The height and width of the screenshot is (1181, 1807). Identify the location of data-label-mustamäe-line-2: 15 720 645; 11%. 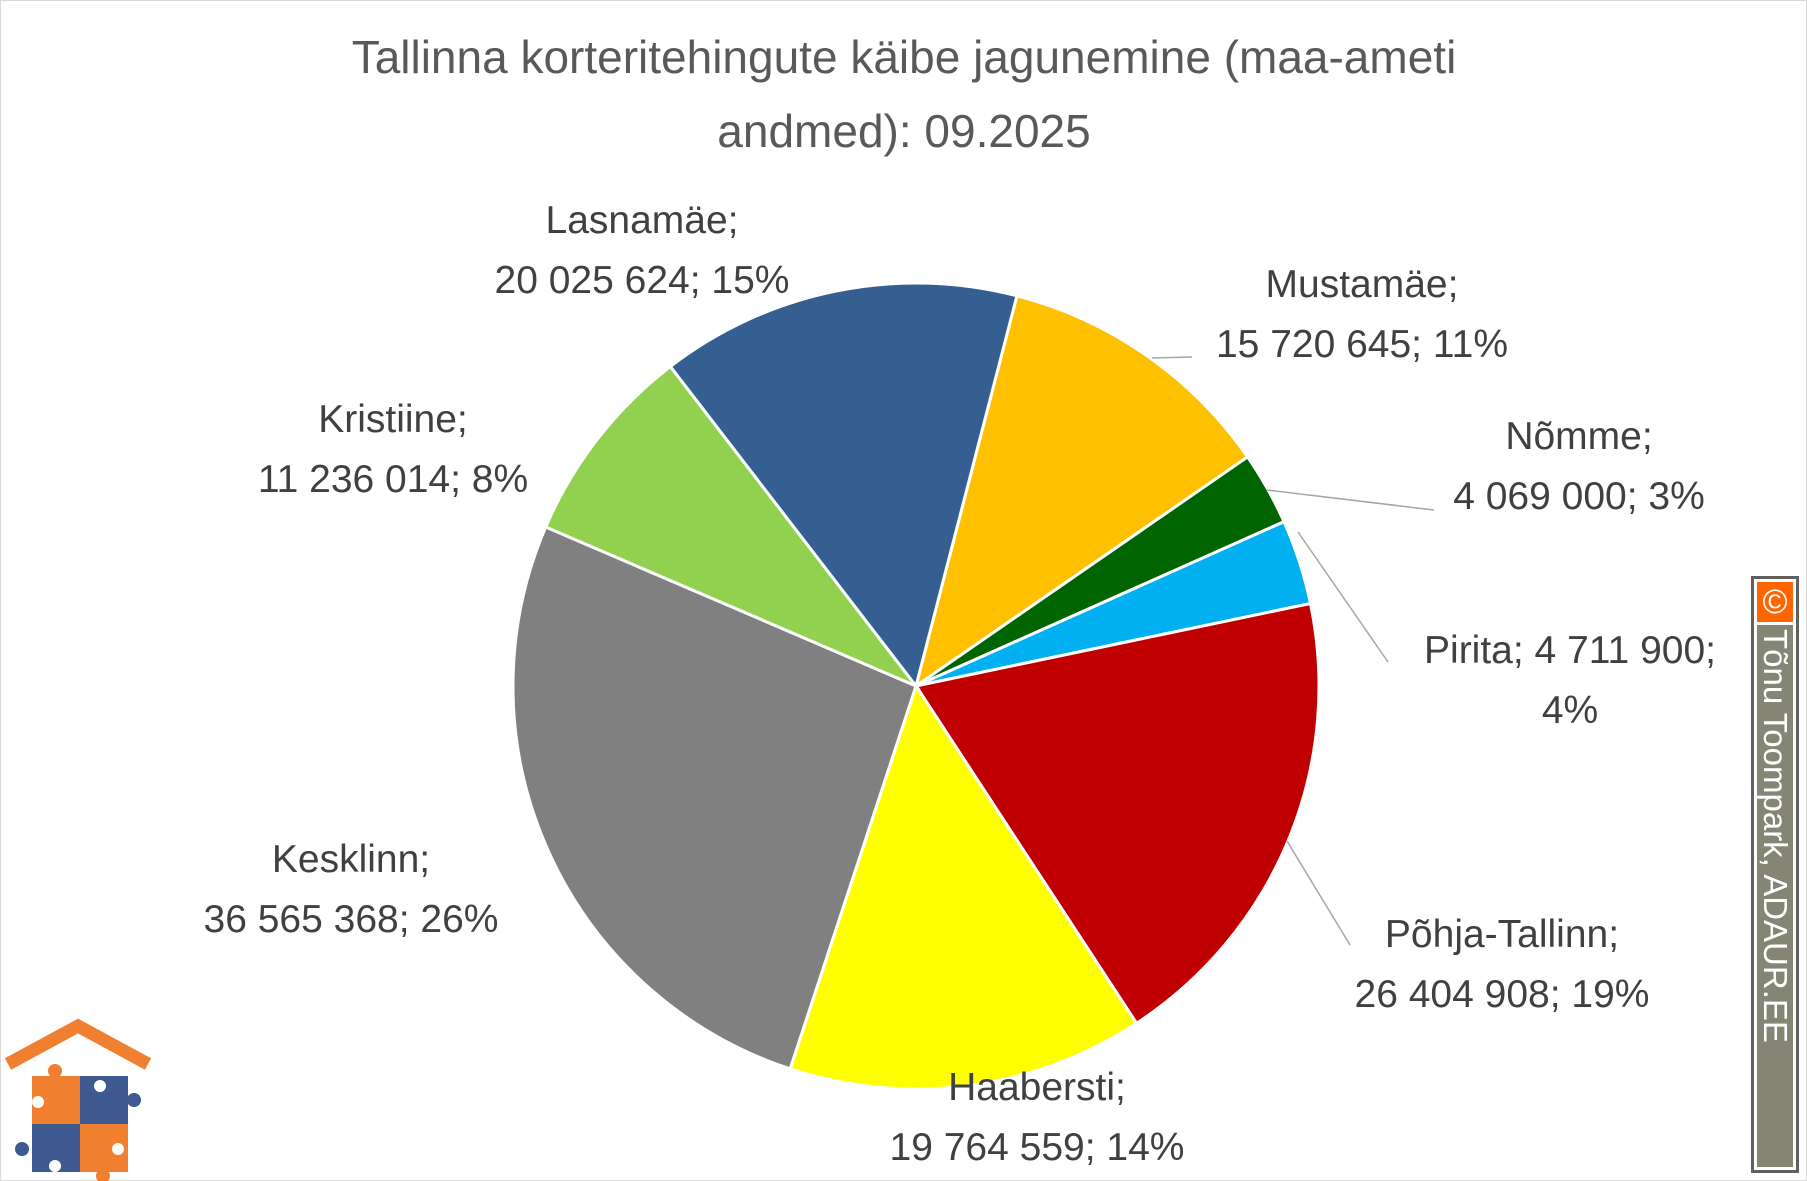
(1362, 344).